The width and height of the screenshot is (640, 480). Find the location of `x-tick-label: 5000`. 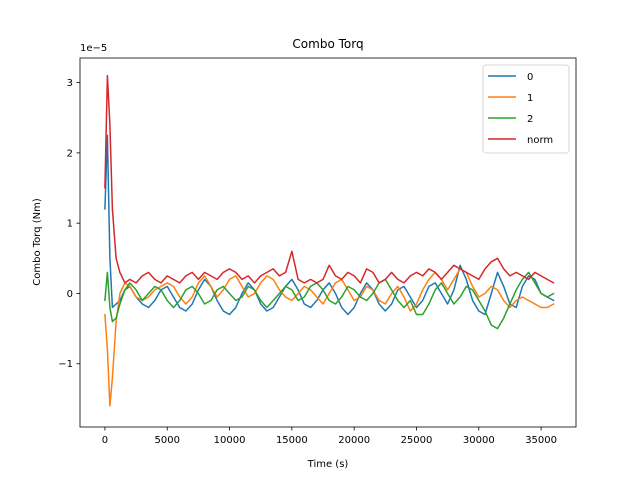

x-tick-label: 5000 is located at coordinates (167, 440).